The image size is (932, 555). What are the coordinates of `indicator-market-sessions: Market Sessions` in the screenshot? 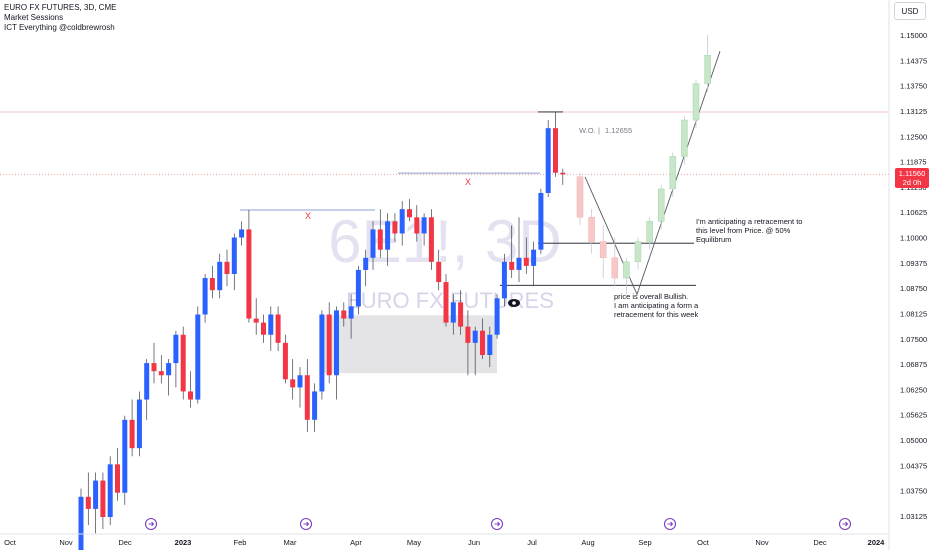 It's located at (34, 17).